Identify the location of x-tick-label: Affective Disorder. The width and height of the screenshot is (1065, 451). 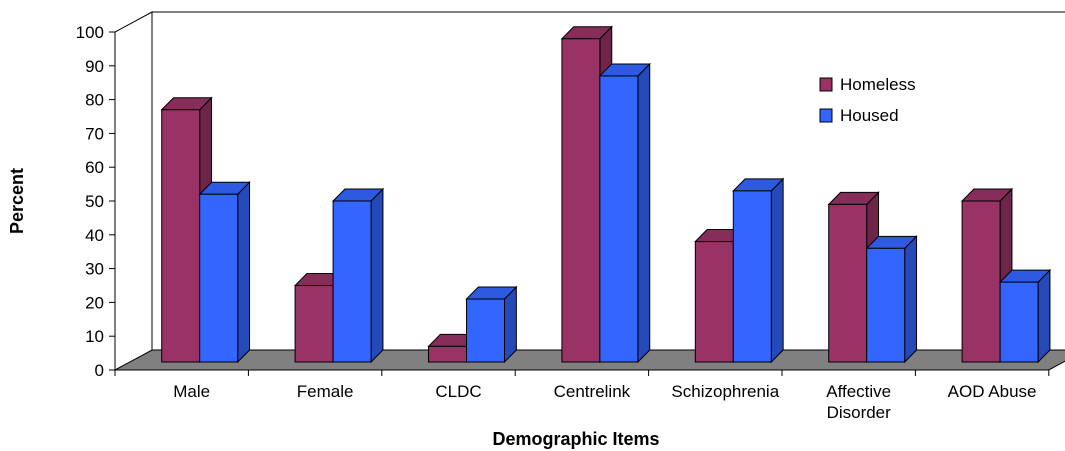
(858, 402).